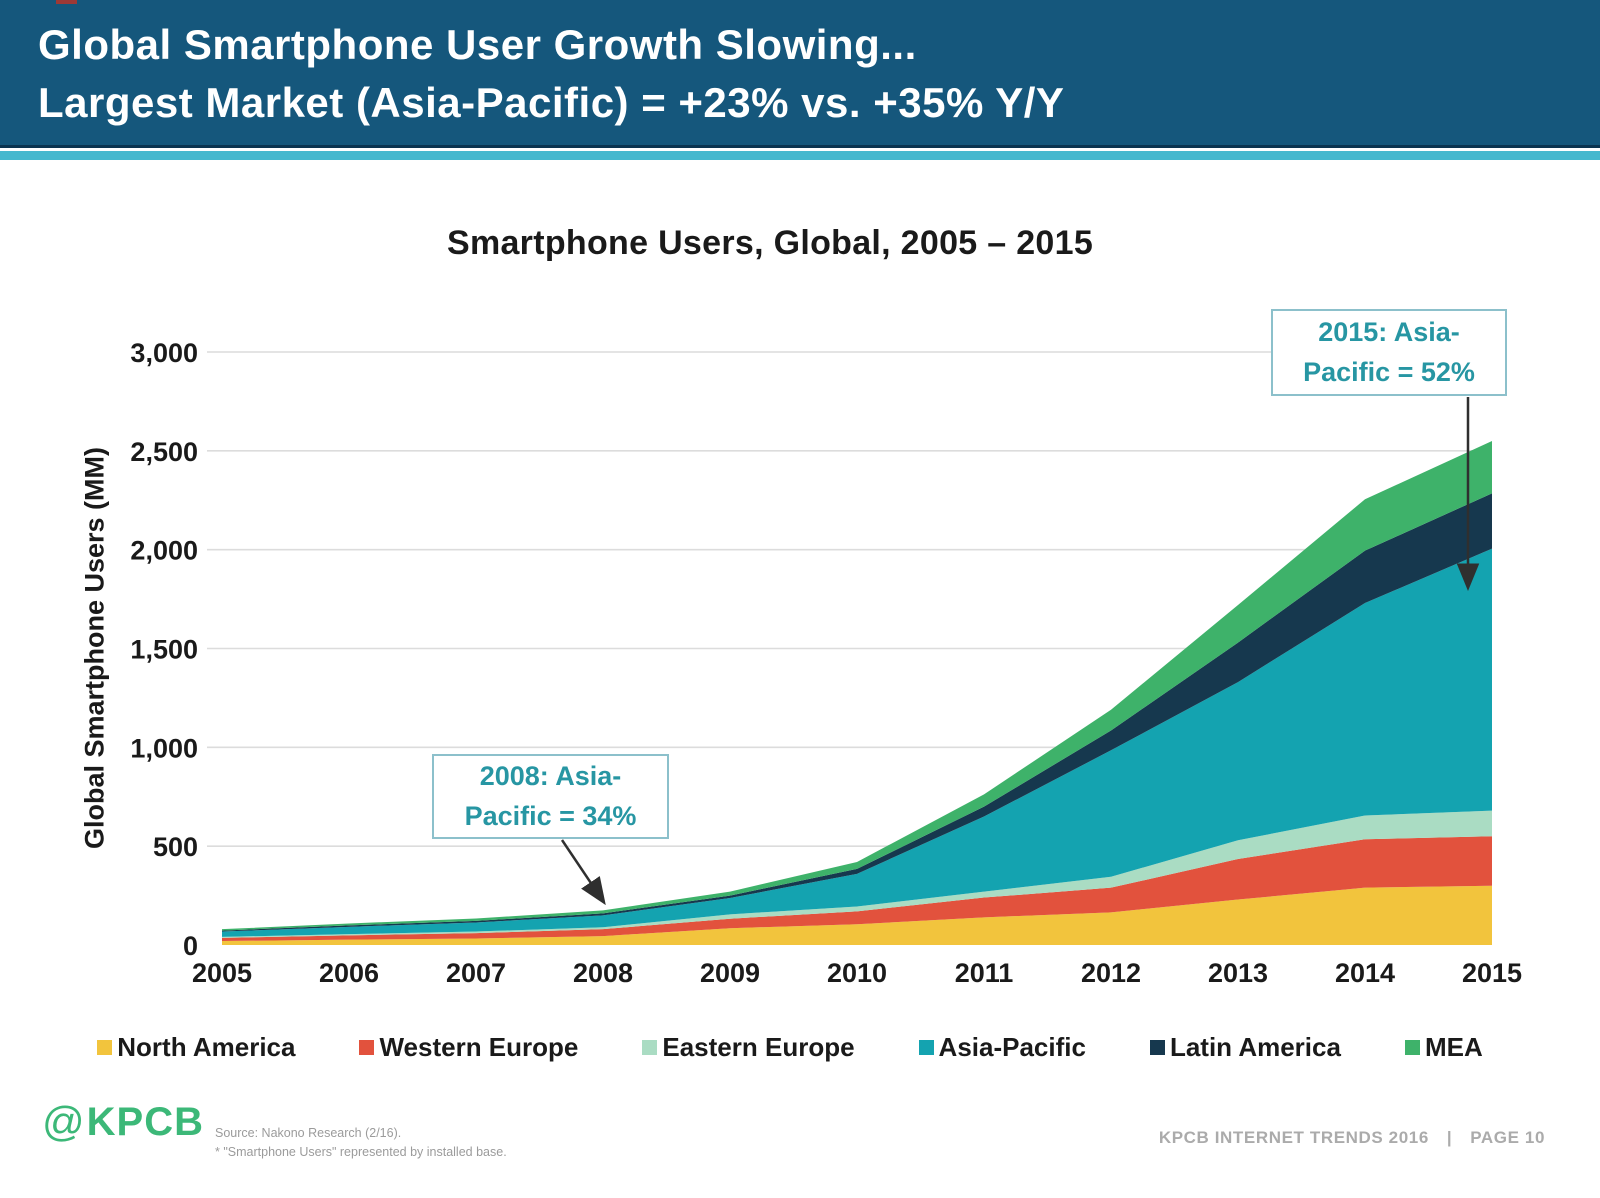  What do you see at coordinates (164, 748) in the screenshot?
I see `y-tick-1,000: 1,000` at bounding box center [164, 748].